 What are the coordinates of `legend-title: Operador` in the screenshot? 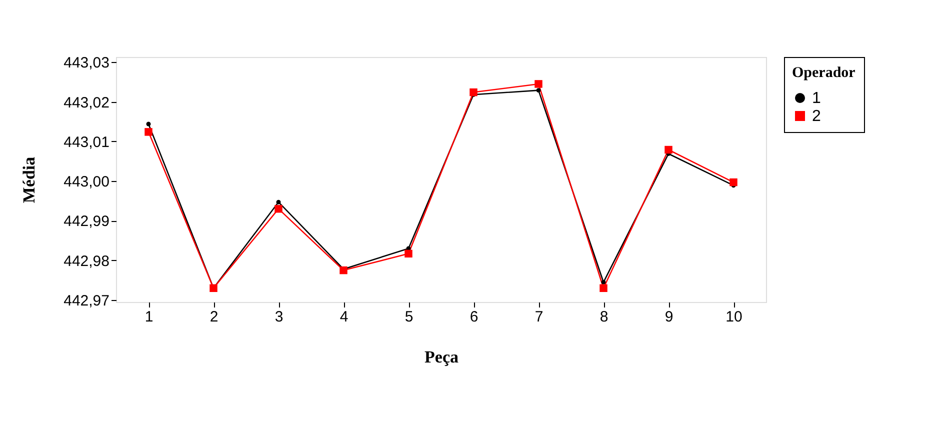 It's located at (824, 73).